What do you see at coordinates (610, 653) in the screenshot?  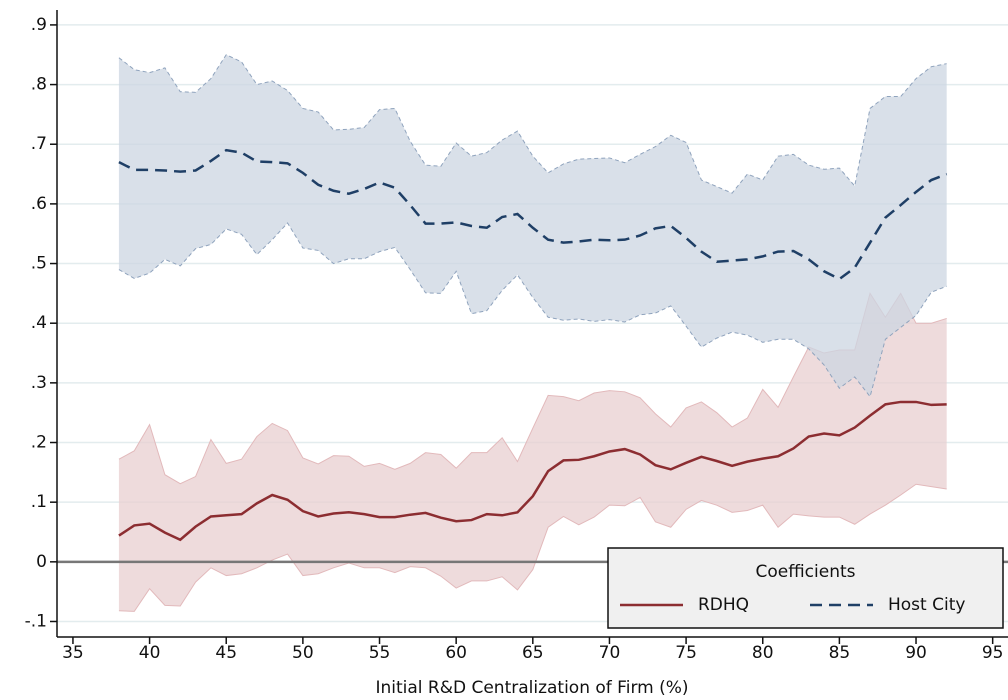 I see `x-tick-label: 70` at bounding box center [610, 653].